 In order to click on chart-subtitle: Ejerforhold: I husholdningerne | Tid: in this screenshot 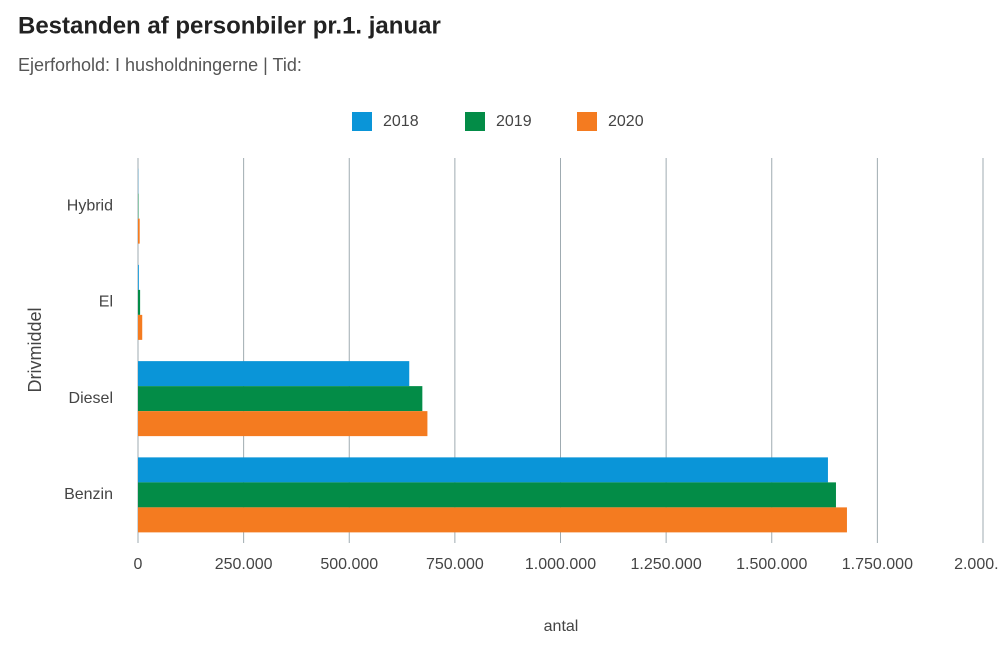, I will do `click(160, 65)`.